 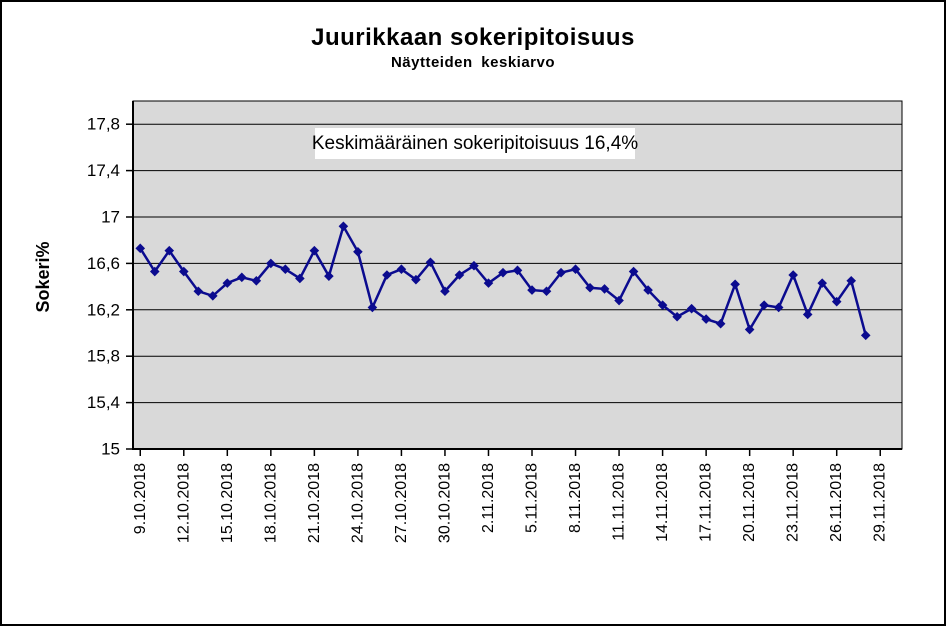 What do you see at coordinates (444, 503) in the screenshot?
I see `x-tick-label: 30.10.2018` at bounding box center [444, 503].